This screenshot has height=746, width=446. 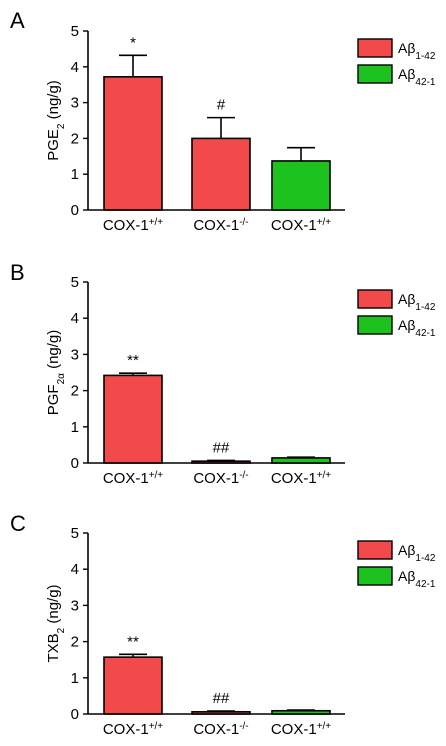 I want to click on panel-label: C, so click(x=18, y=523).